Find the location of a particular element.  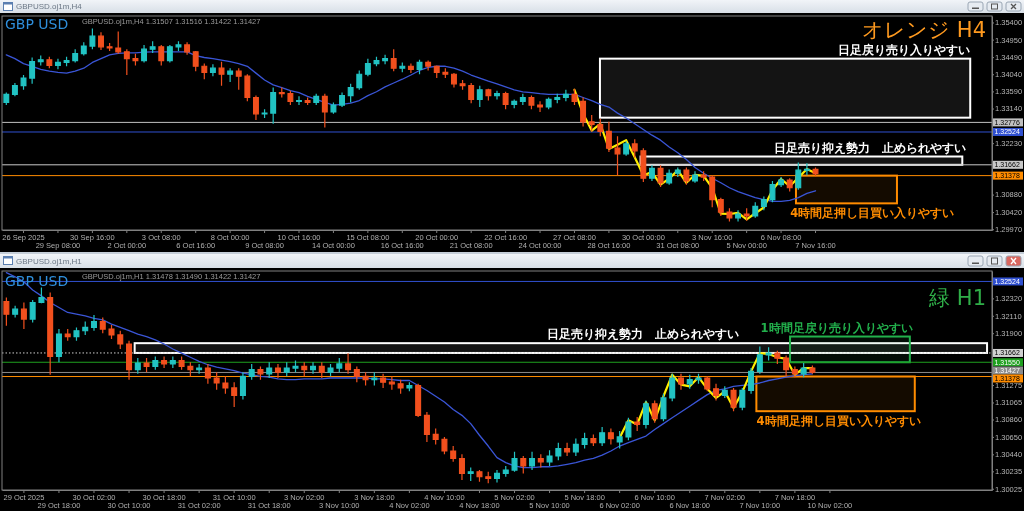

band-label: 1時間足戻り売り入りやすい is located at coordinates (836, 327).